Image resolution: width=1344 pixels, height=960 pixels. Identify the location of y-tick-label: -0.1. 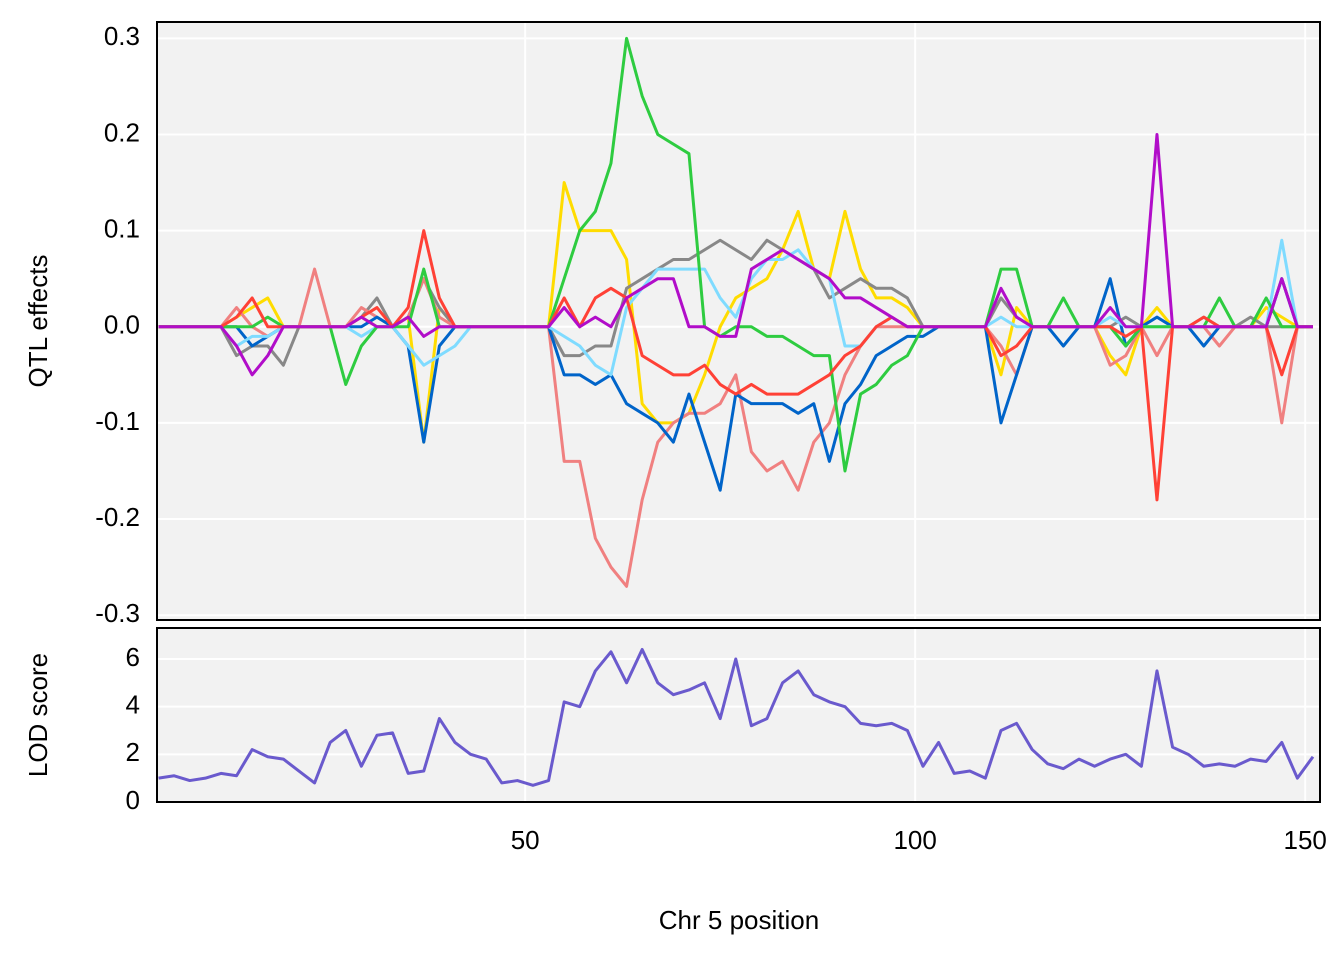
(117, 421).